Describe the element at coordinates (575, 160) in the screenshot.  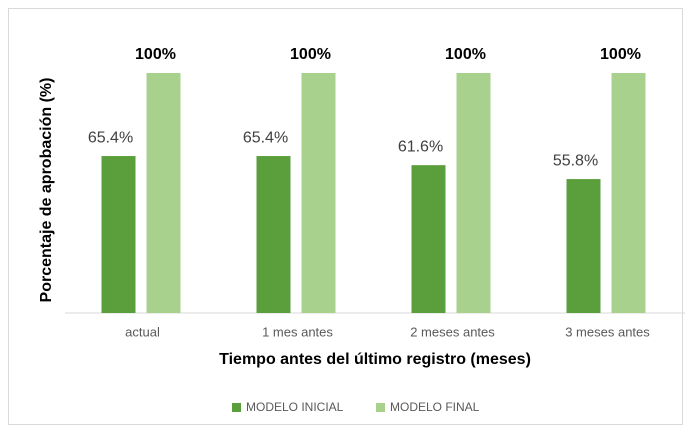
I see `data-label: 55.8%` at that location.